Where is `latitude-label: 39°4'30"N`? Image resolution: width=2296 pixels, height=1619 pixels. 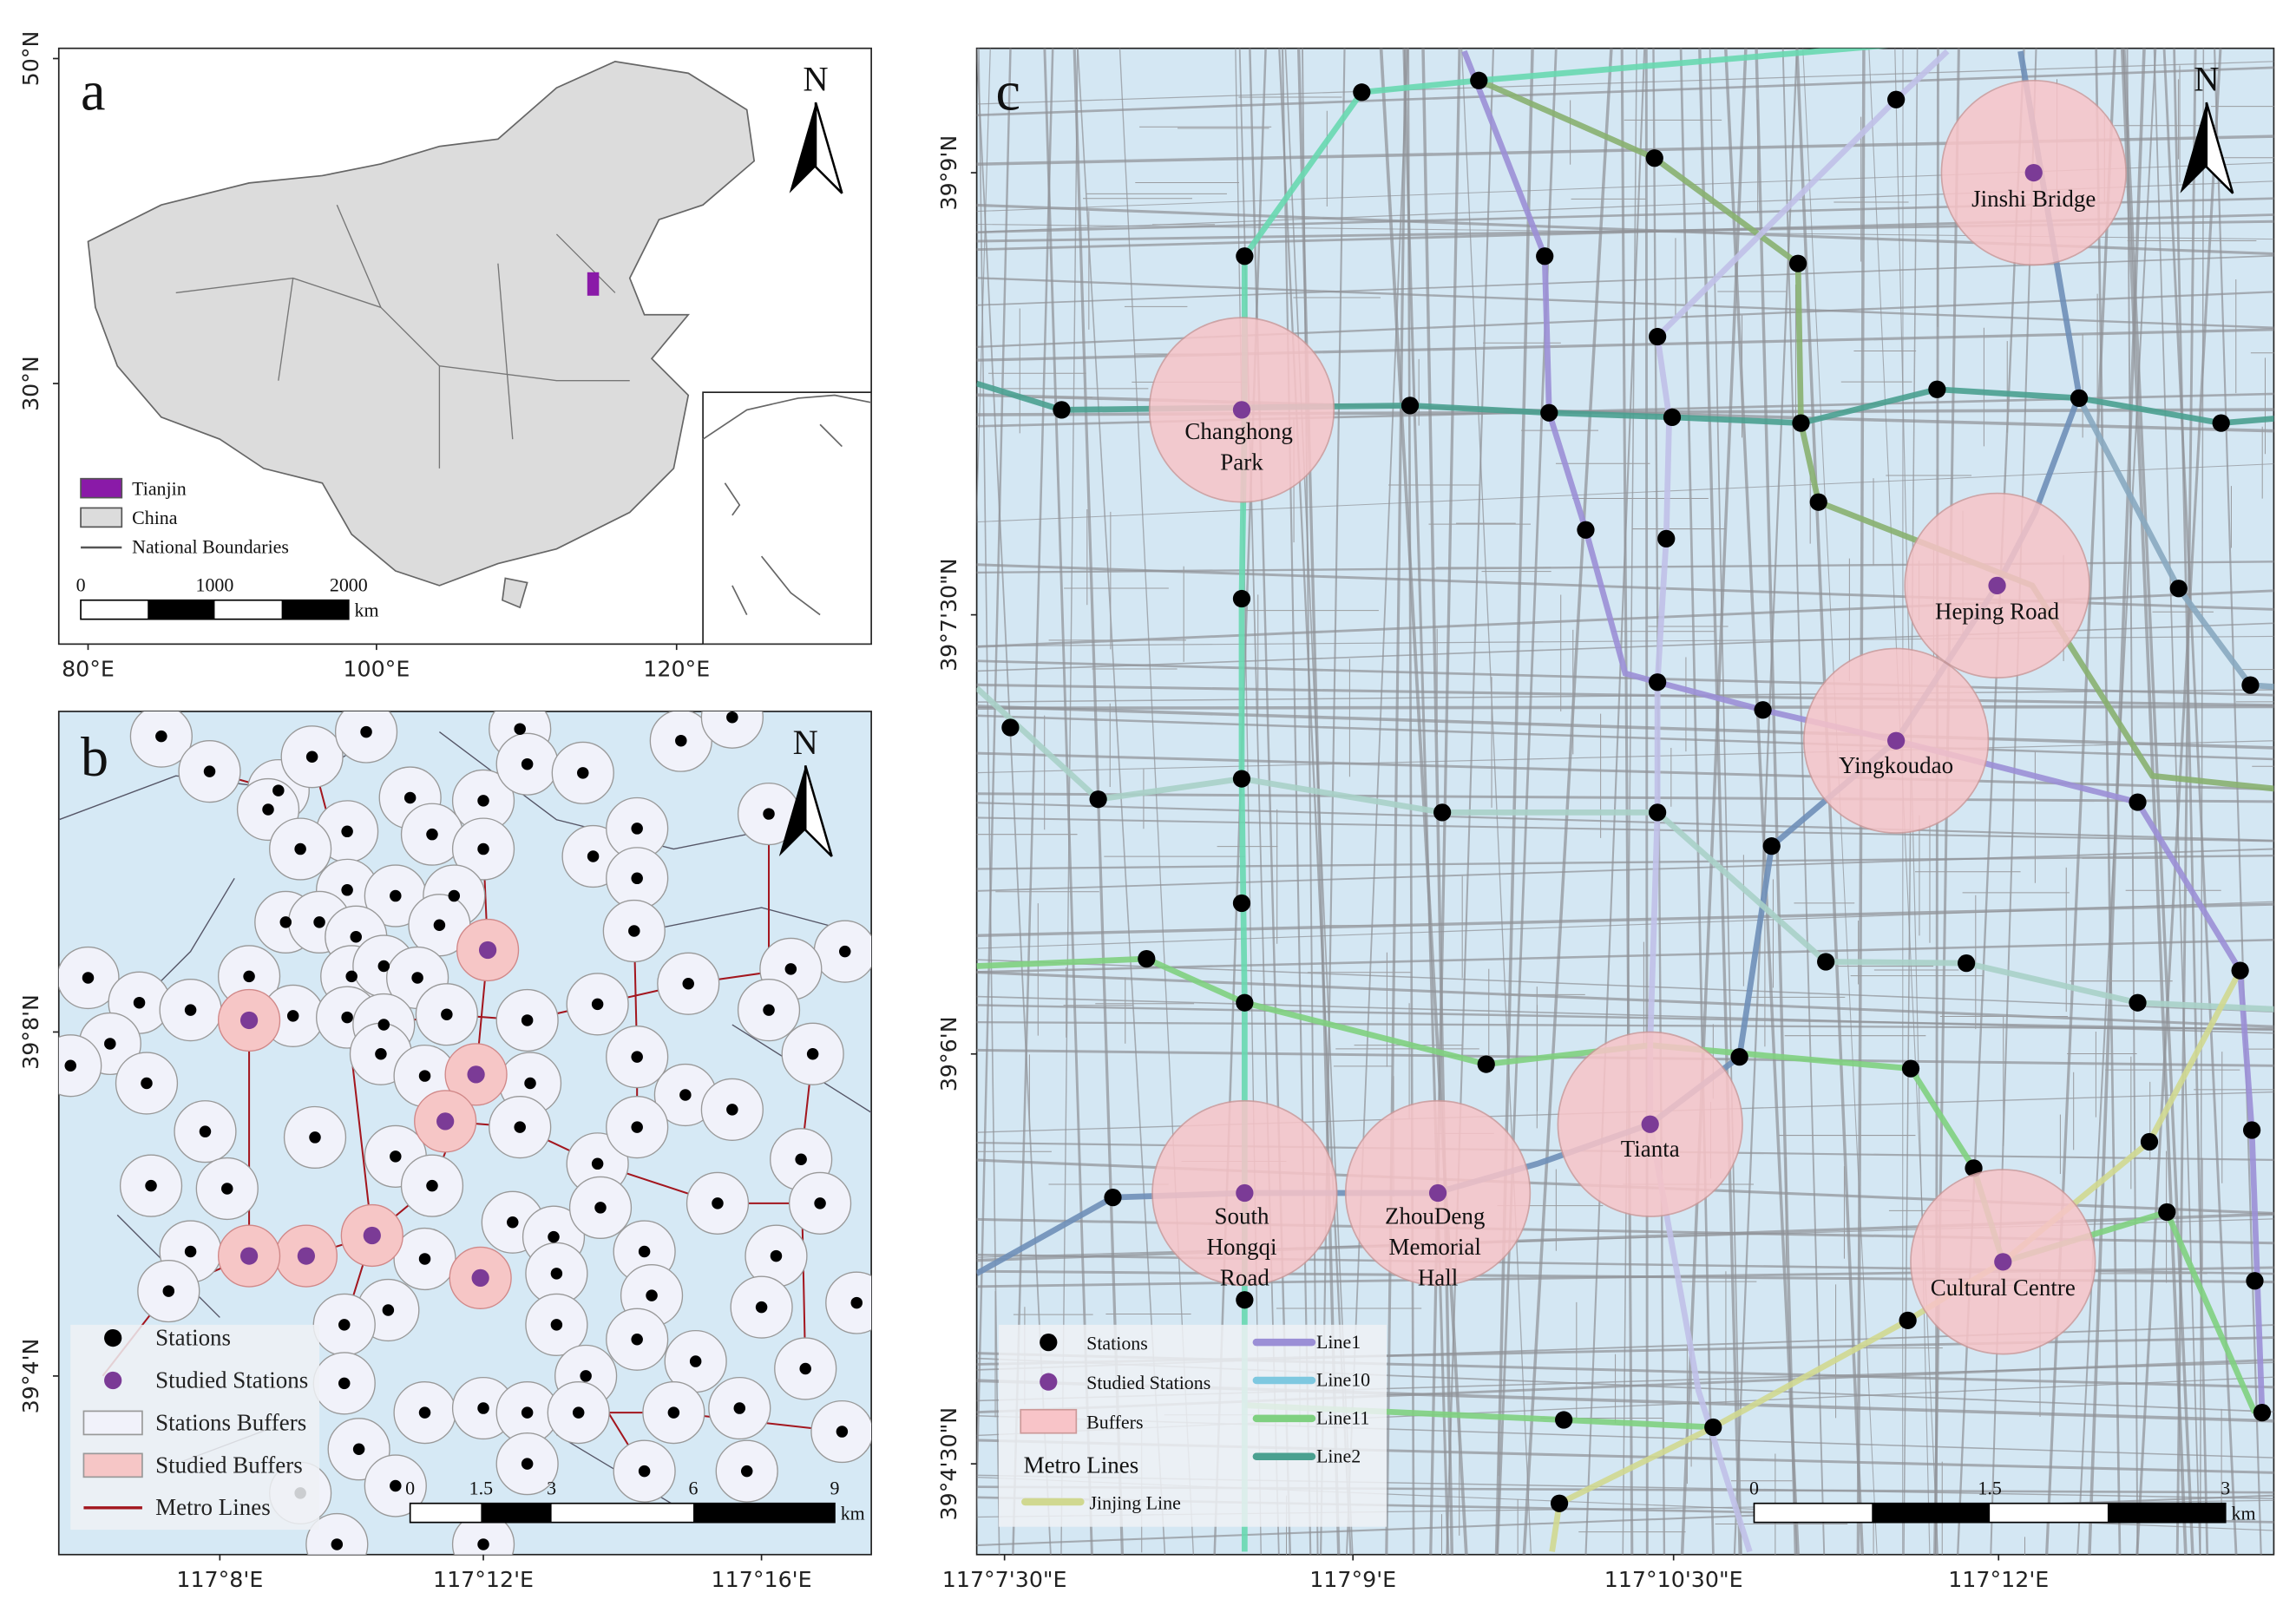
latitude-label: 39°4'30"N is located at coordinates (948, 1464).